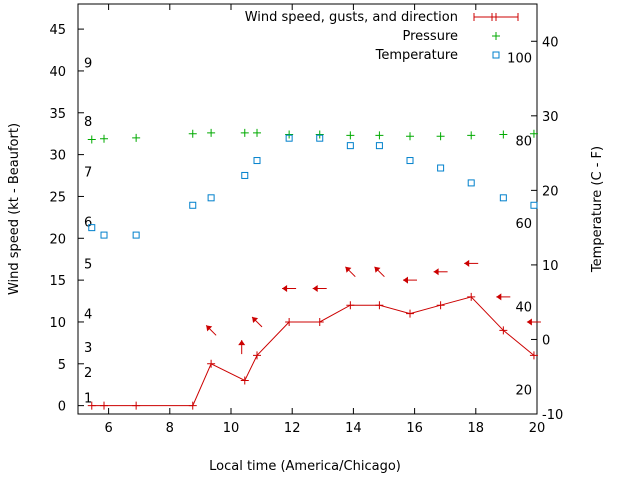  I want to click on y-tick-label: 40, so click(57, 72).